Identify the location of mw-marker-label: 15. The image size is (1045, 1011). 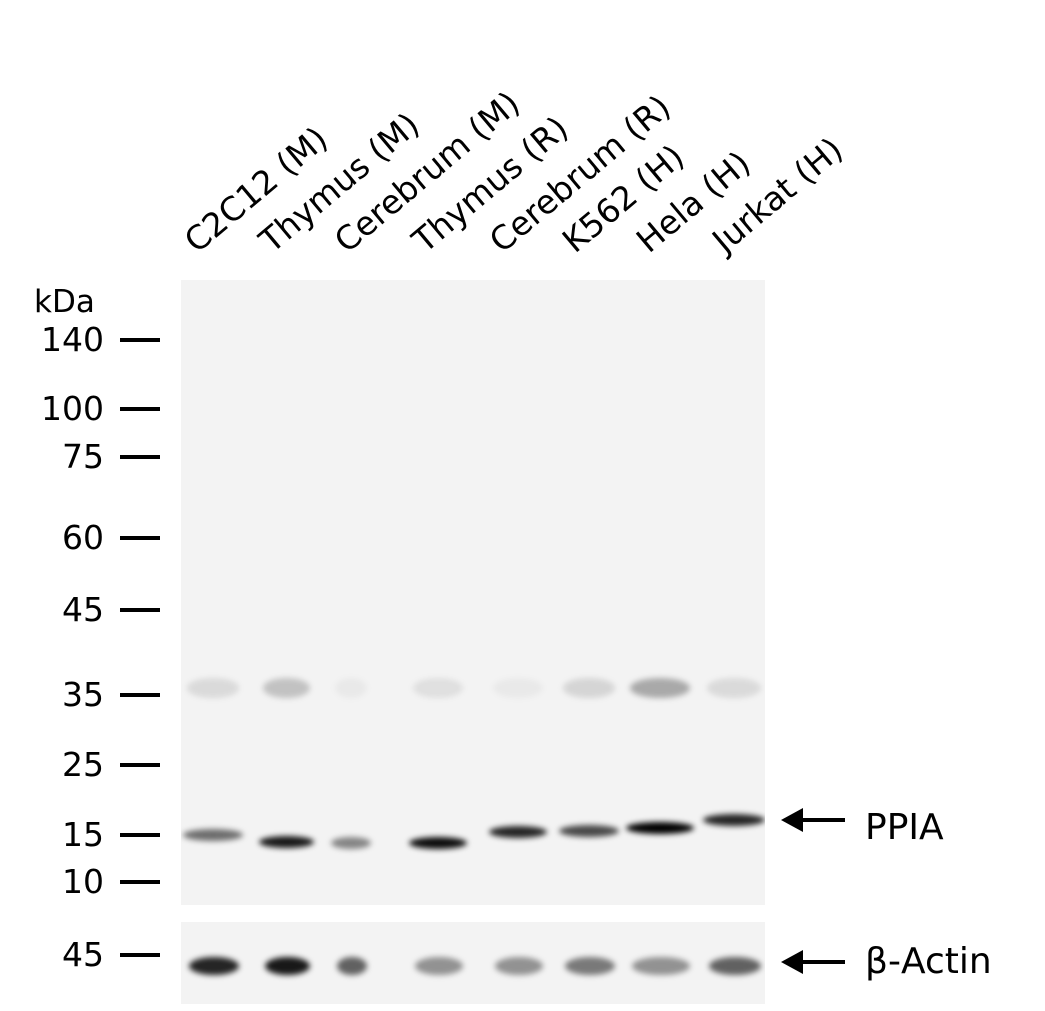
(83, 834).